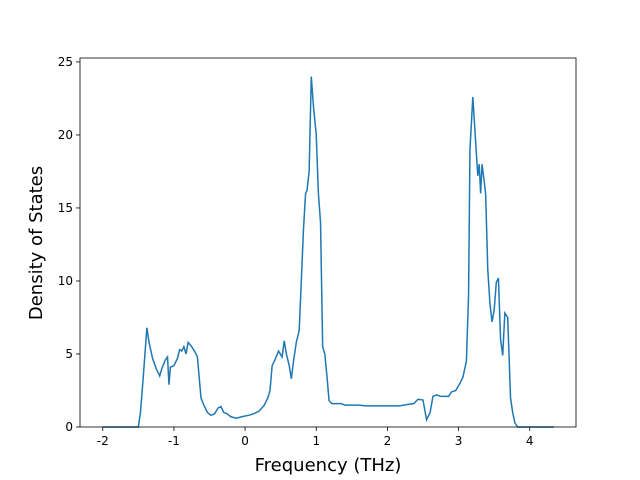 The height and width of the screenshot is (480, 640). What do you see at coordinates (459, 441) in the screenshot?
I see `x-tick-label: 3` at bounding box center [459, 441].